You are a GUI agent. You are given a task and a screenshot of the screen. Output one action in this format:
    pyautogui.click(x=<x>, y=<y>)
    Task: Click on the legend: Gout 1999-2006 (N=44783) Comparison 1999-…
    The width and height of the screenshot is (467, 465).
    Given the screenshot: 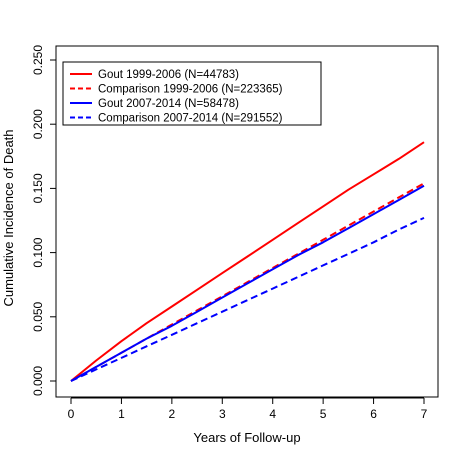 What is the action you would take?
    pyautogui.click(x=192, y=93)
    